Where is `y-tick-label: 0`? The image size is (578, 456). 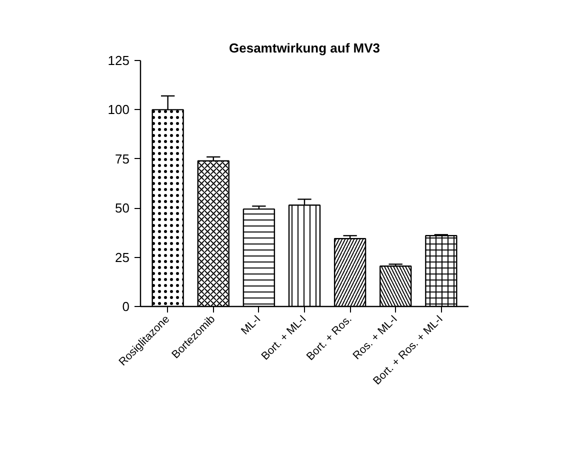
y-tick-label: 0 is located at coordinates (126, 306).